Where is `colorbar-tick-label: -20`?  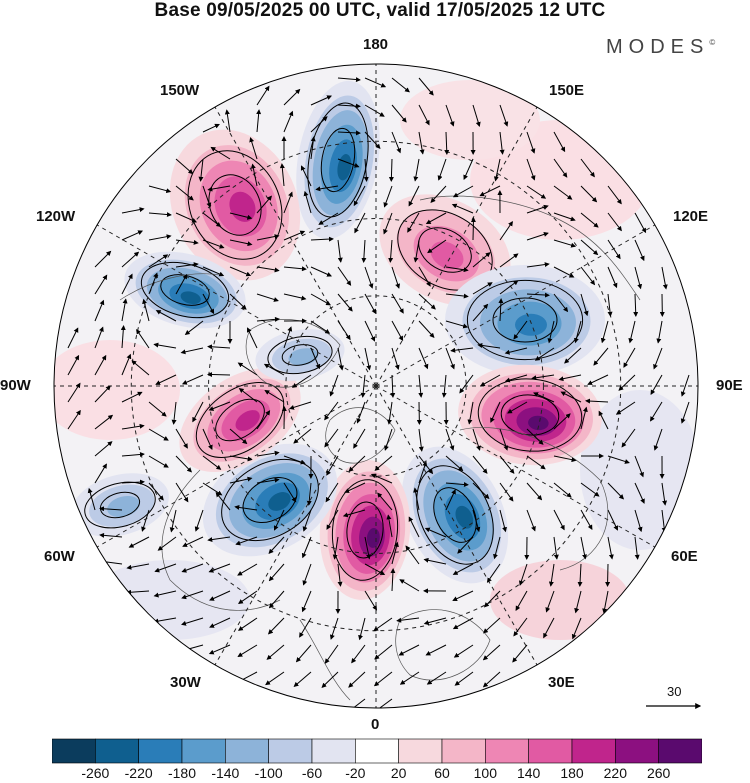
colorbar-tick-label: -20 is located at coordinates (355, 773).